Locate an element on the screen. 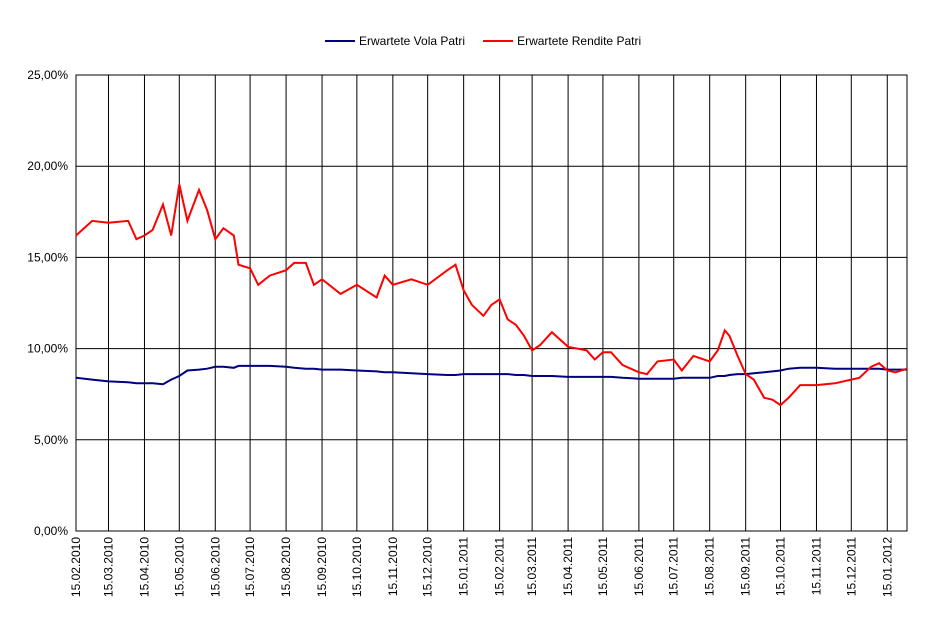  x-tick-label: 15.06.2010 is located at coordinates (215, 567).